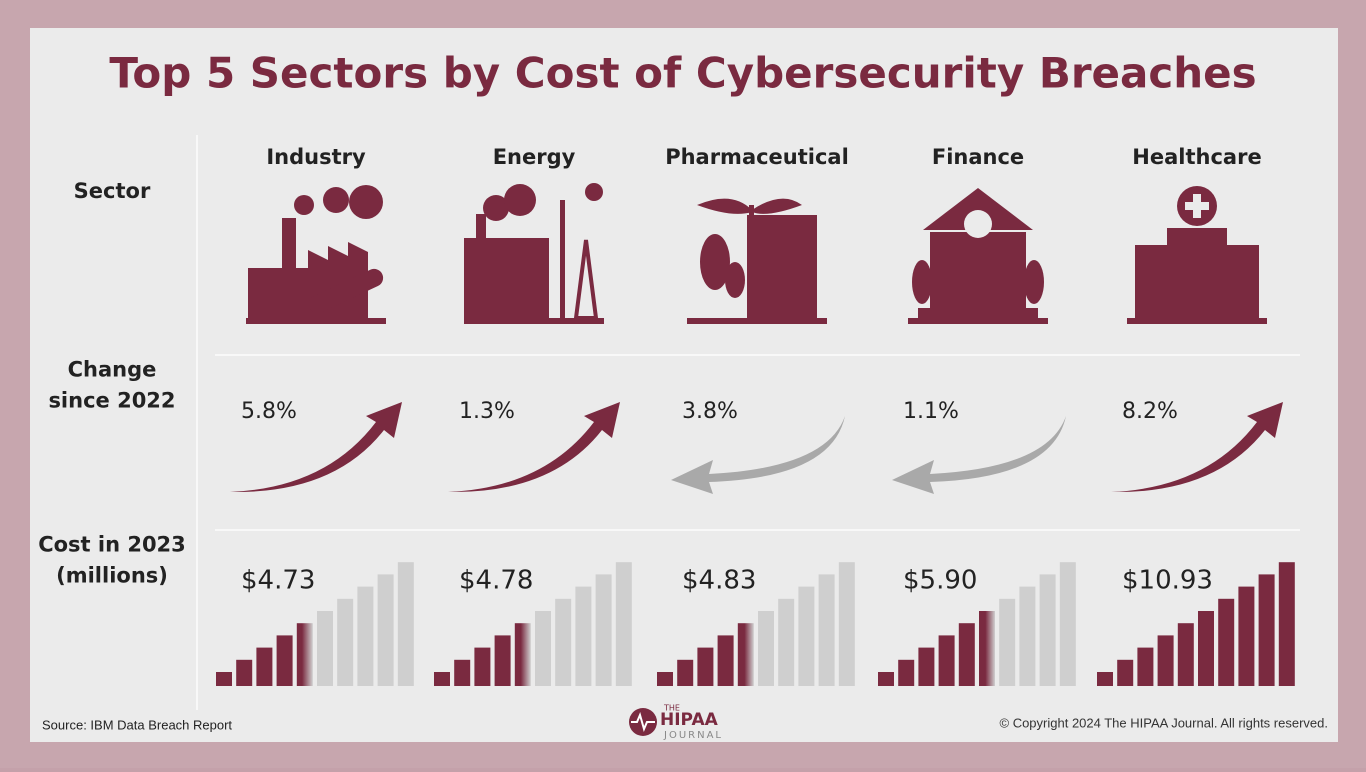  Describe the element at coordinates (978, 313) in the screenshot. I see `icon-step` at that location.